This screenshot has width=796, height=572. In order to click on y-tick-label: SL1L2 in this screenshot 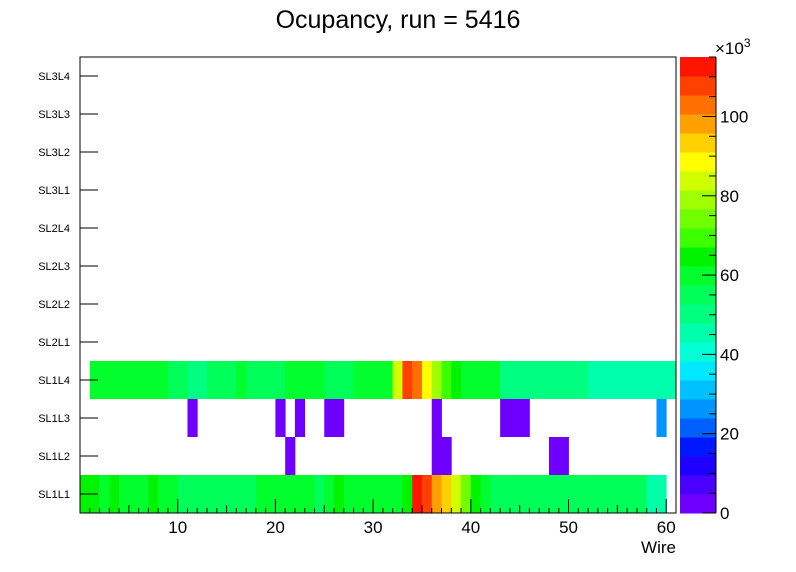, I will do `click(54, 457)`.